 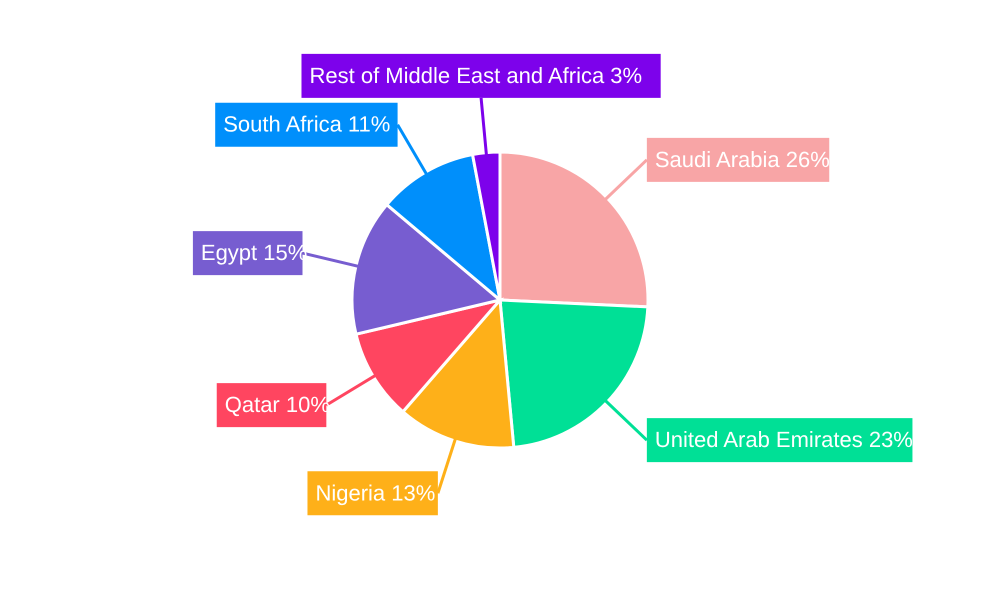 I want to click on slice-label: Nigeria 13%, so click(x=375, y=493).